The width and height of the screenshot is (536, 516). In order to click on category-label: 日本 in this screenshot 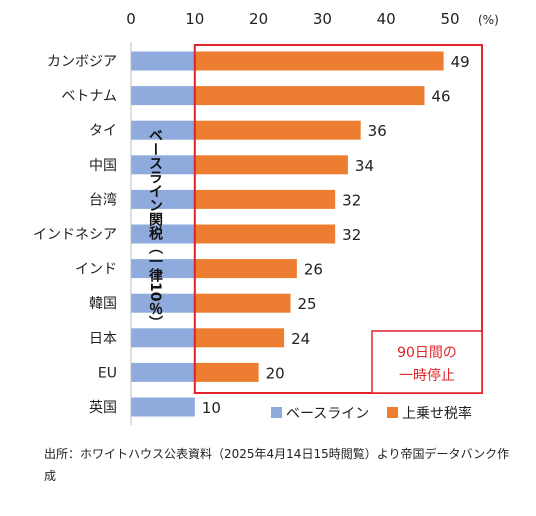, I will do `click(103, 339)`.